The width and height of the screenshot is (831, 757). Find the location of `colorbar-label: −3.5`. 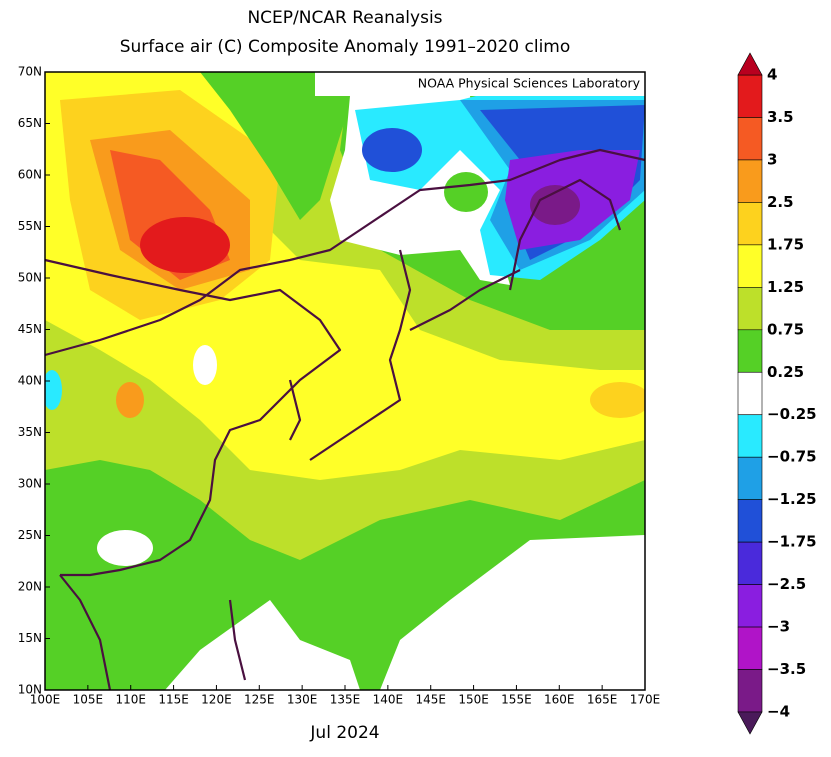

colorbar-label: −3.5 is located at coordinates (786, 669).